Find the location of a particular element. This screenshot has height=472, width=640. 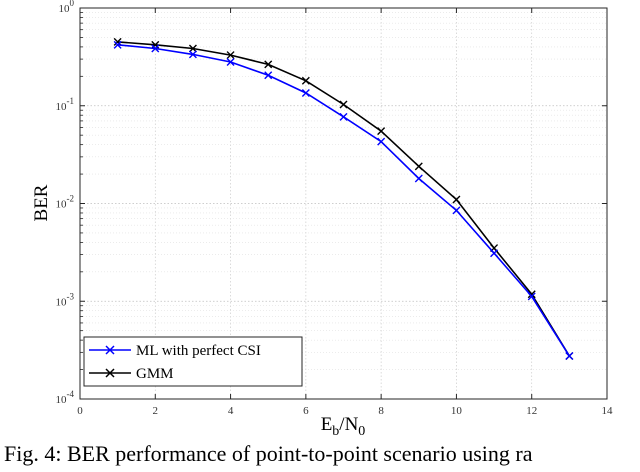

legend-box is located at coordinates (193, 361).